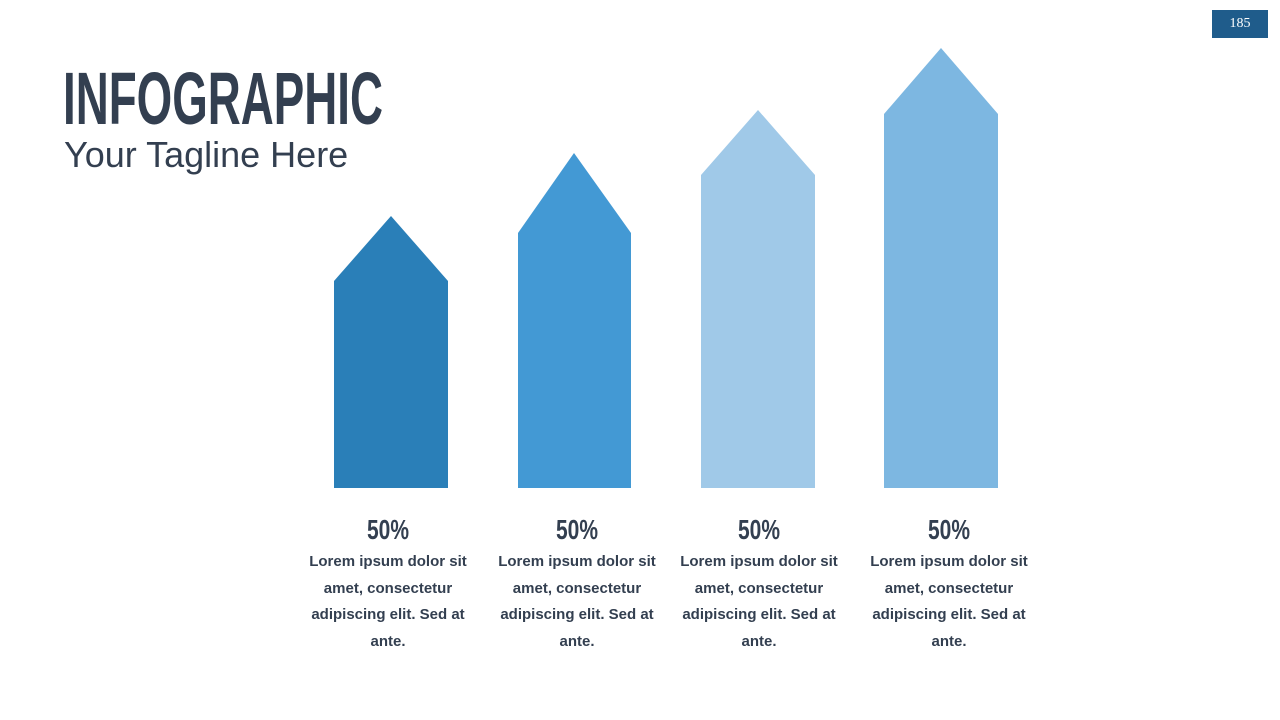 The height and width of the screenshot is (720, 1280). I want to click on title: INFOGRAPHIC, so click(223, 98).